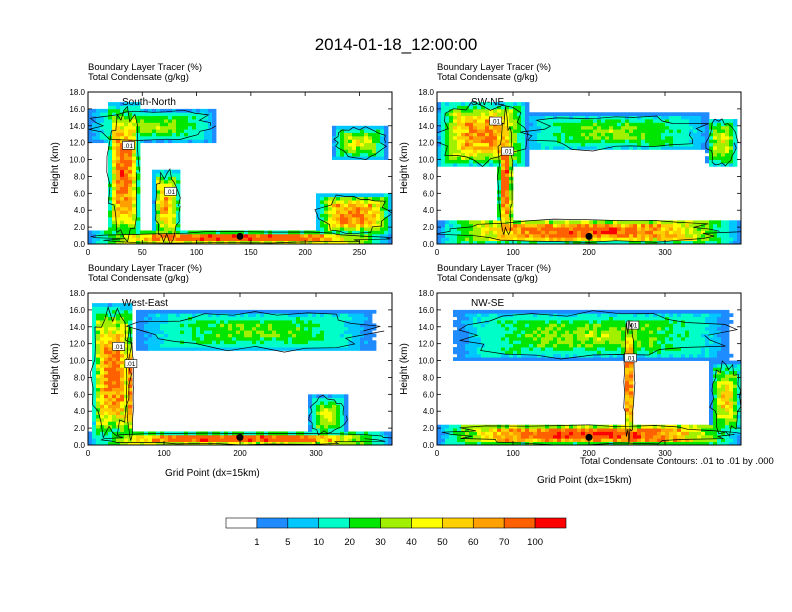 This screenshot has width=792, height=612. I want to click on panel-label: South-North, so click(149, 102).